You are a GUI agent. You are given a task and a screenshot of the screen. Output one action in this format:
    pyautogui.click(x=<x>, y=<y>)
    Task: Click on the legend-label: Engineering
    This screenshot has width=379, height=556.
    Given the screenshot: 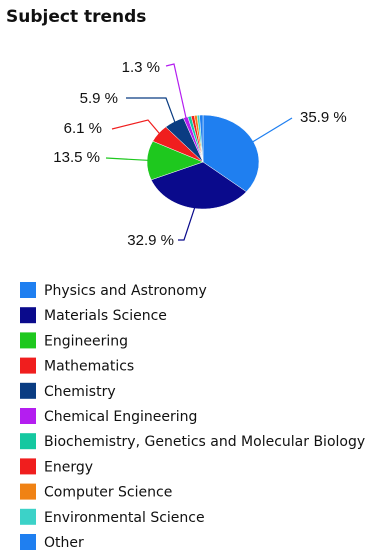 What is the action you would take?
    pyautogui.click(x=86, y=341)
    